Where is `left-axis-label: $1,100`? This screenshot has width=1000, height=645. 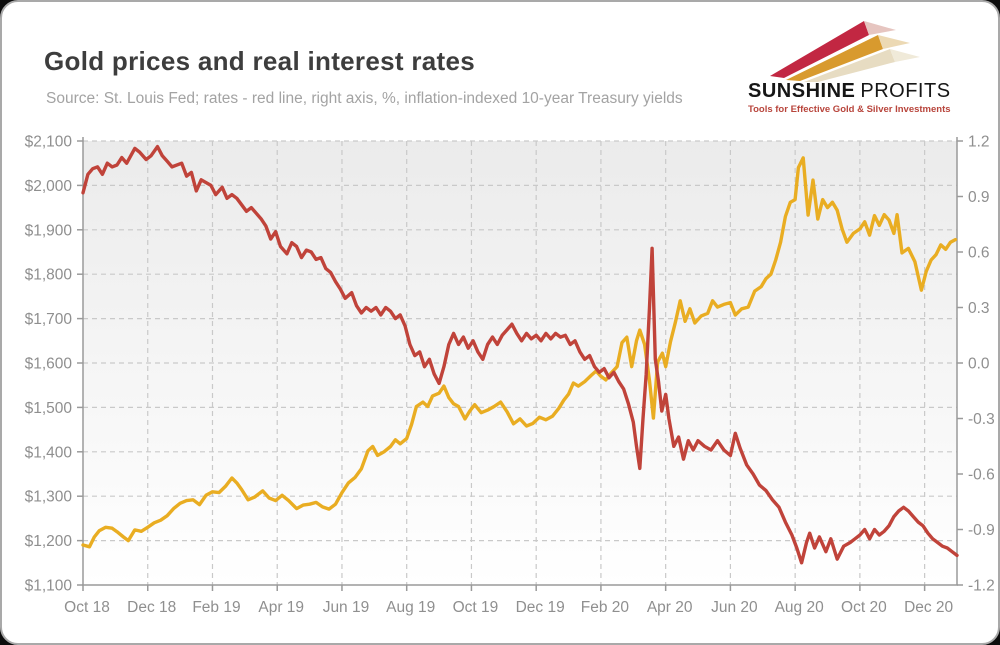
left-axis-label: $1,100 is located at coordinates (49, 586).